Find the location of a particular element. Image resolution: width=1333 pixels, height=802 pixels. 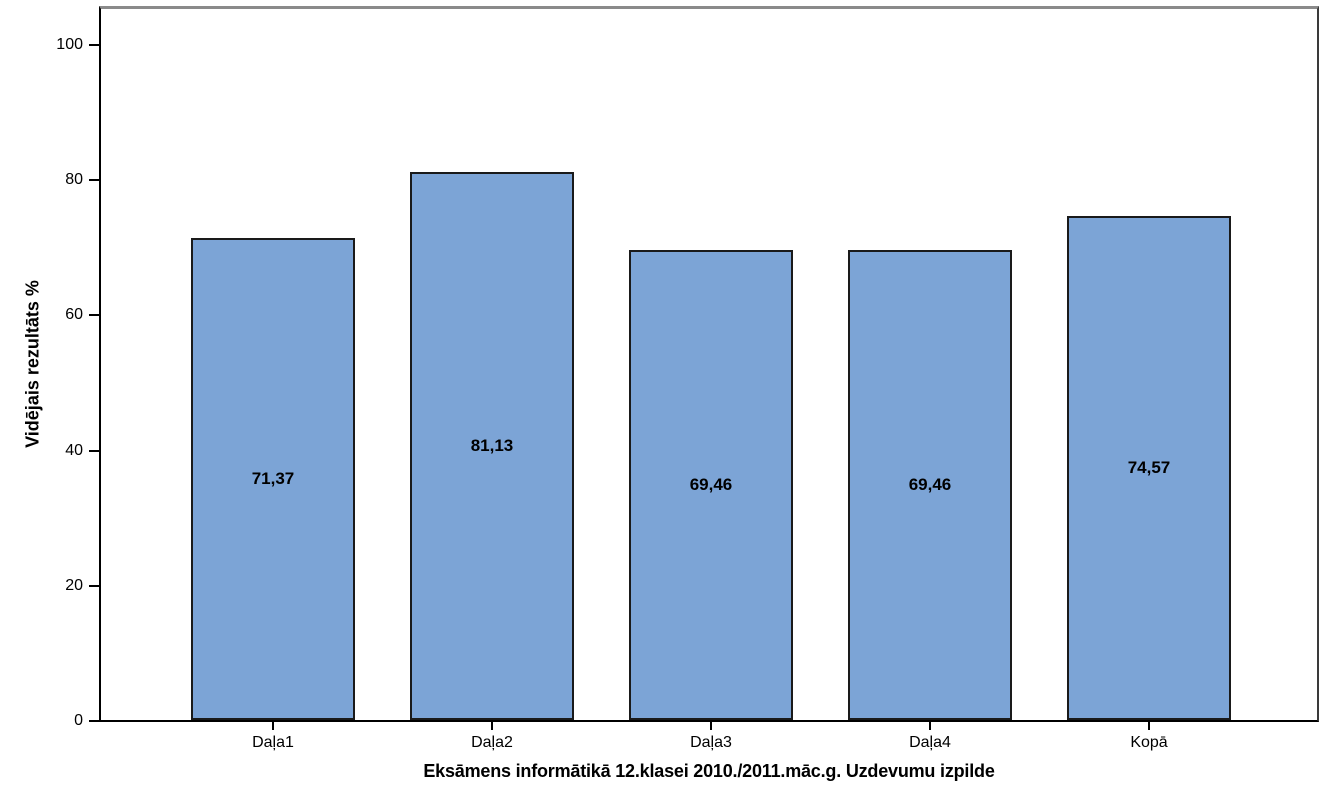

bar-Daļa2: 81,13 is located at coordinates (492, 446).